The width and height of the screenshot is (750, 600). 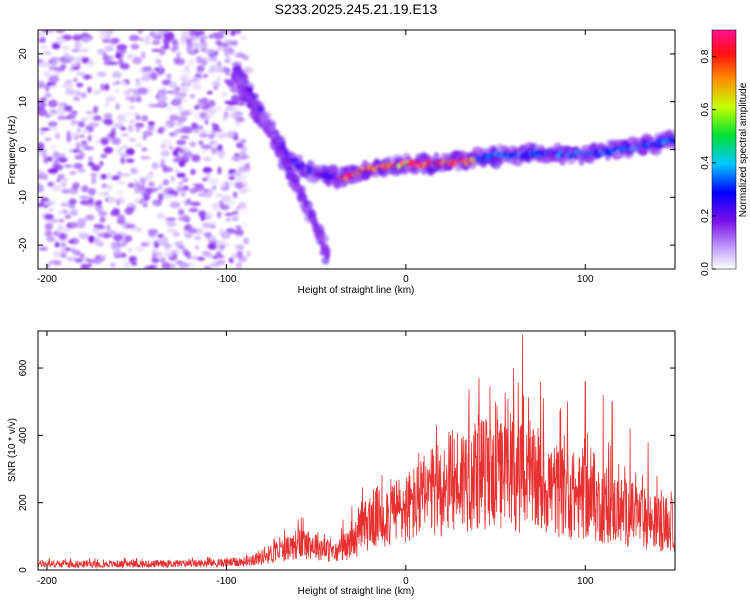 I want to click on chart-title: S233.2025.245.21.19.E13, so click(x=356, y=9).